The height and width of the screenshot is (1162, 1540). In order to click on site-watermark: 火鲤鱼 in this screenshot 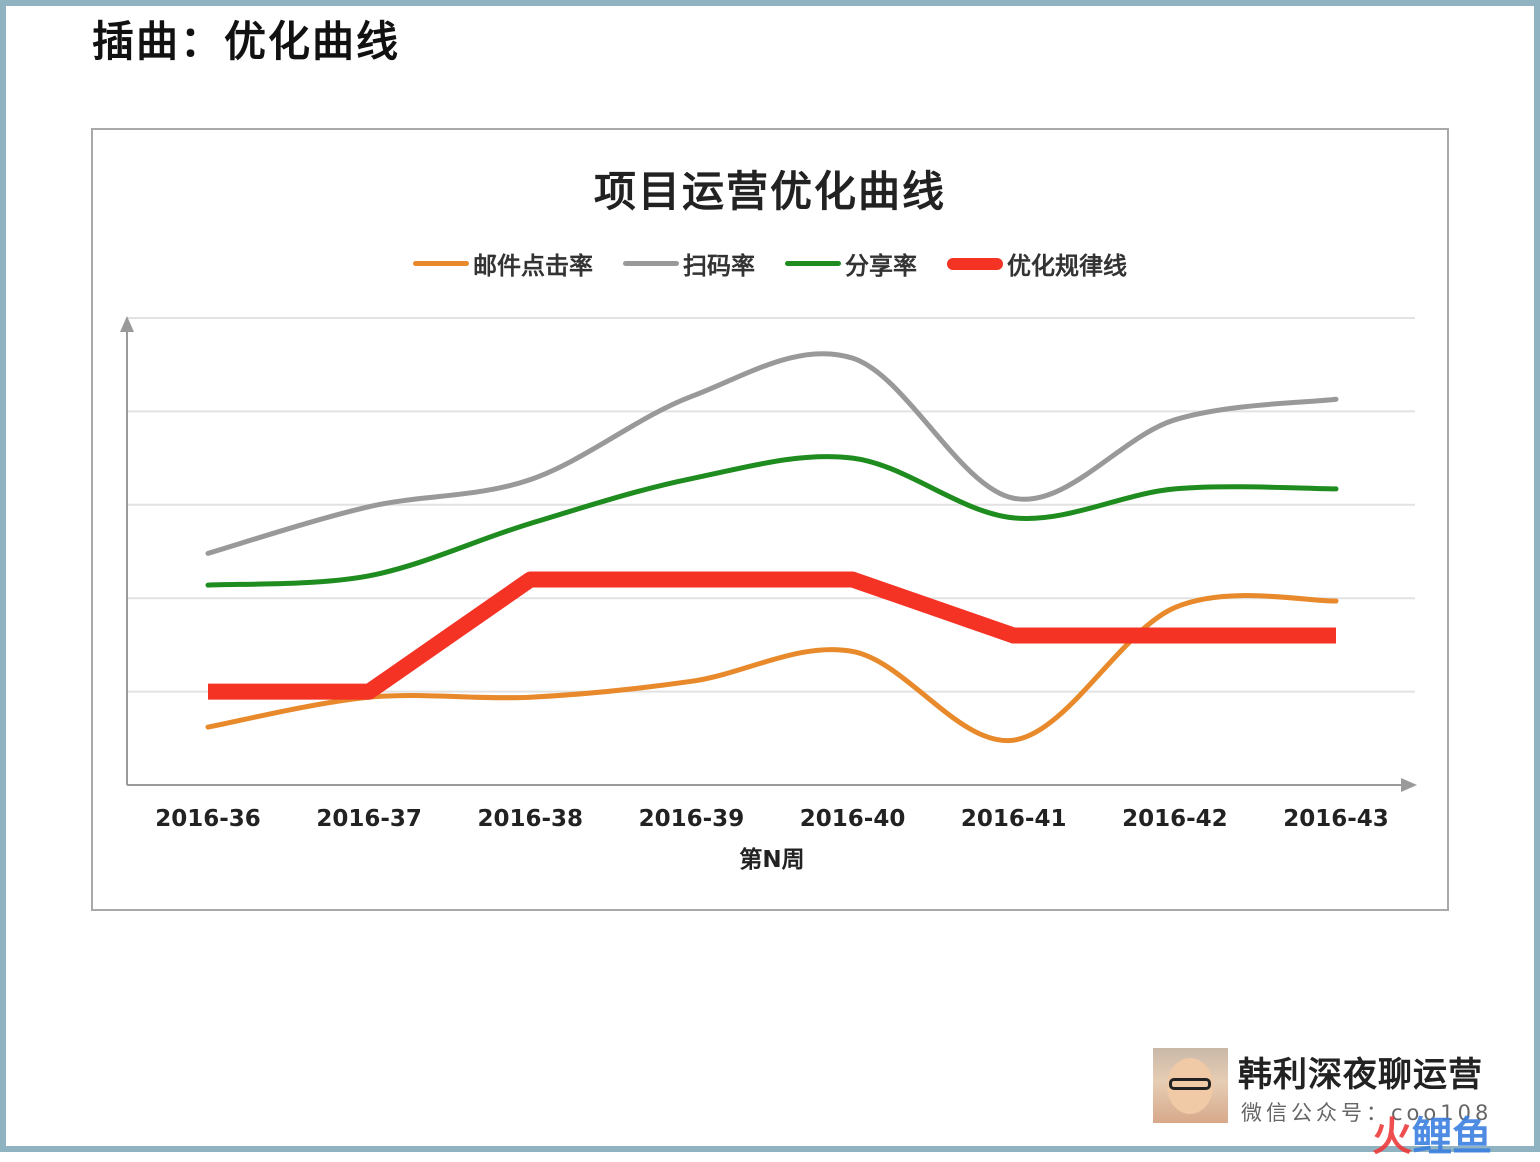, I will do `click(1432, 1133)`.